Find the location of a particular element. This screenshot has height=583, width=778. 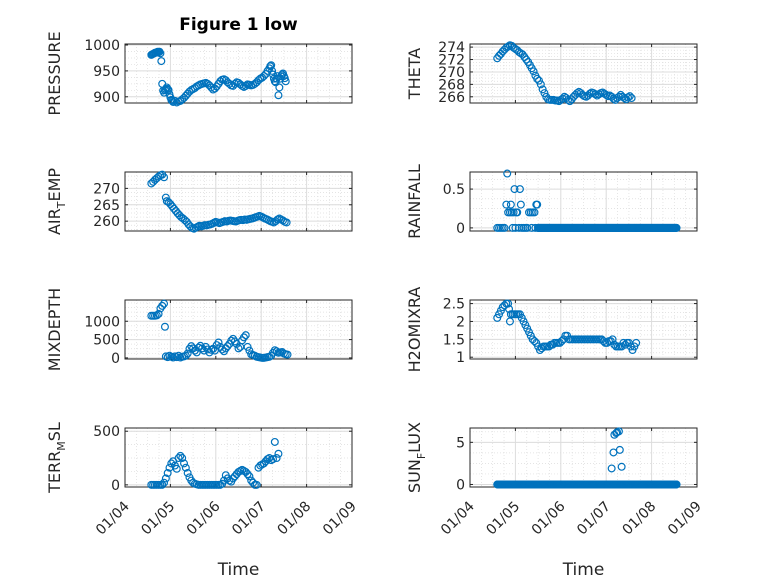

subplot-mixdepth: 0 500 1000 MIXDEPTH is located at coordinates (199, 329).